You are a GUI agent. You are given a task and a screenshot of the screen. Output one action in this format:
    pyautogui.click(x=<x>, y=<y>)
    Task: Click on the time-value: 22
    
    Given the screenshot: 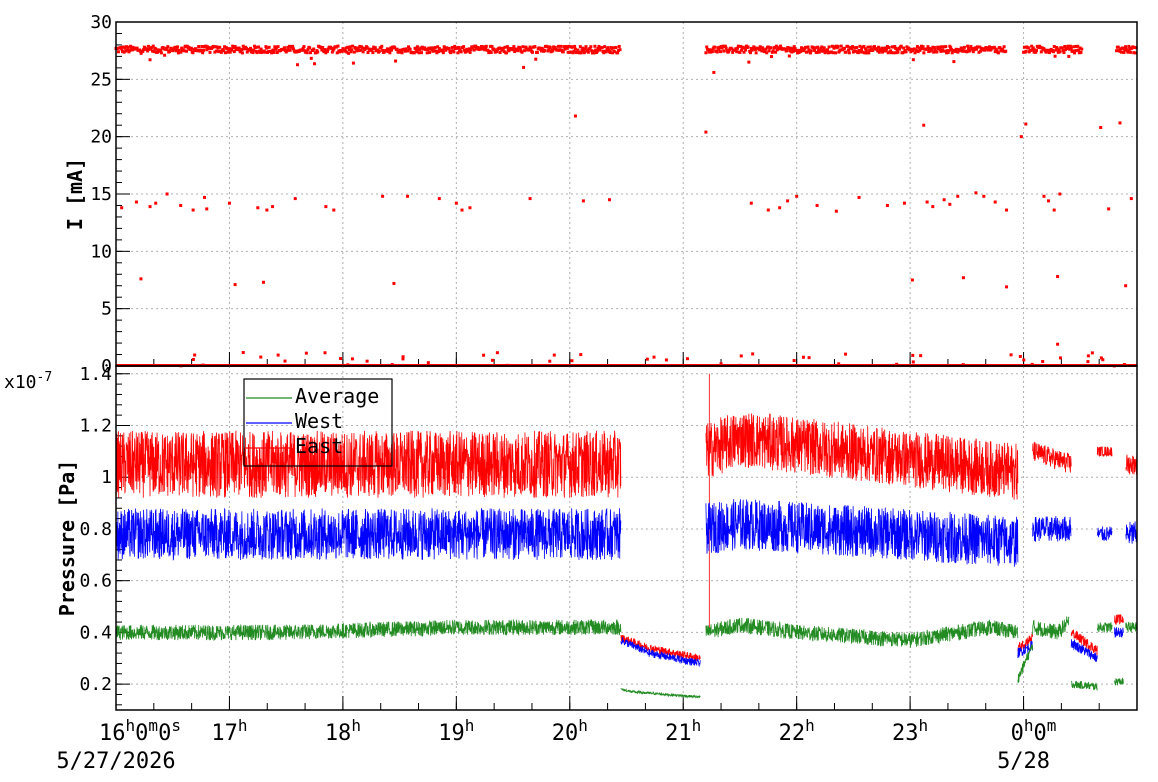 What is the action you would take?
    pyautogui.click(x=792, y=733)
    